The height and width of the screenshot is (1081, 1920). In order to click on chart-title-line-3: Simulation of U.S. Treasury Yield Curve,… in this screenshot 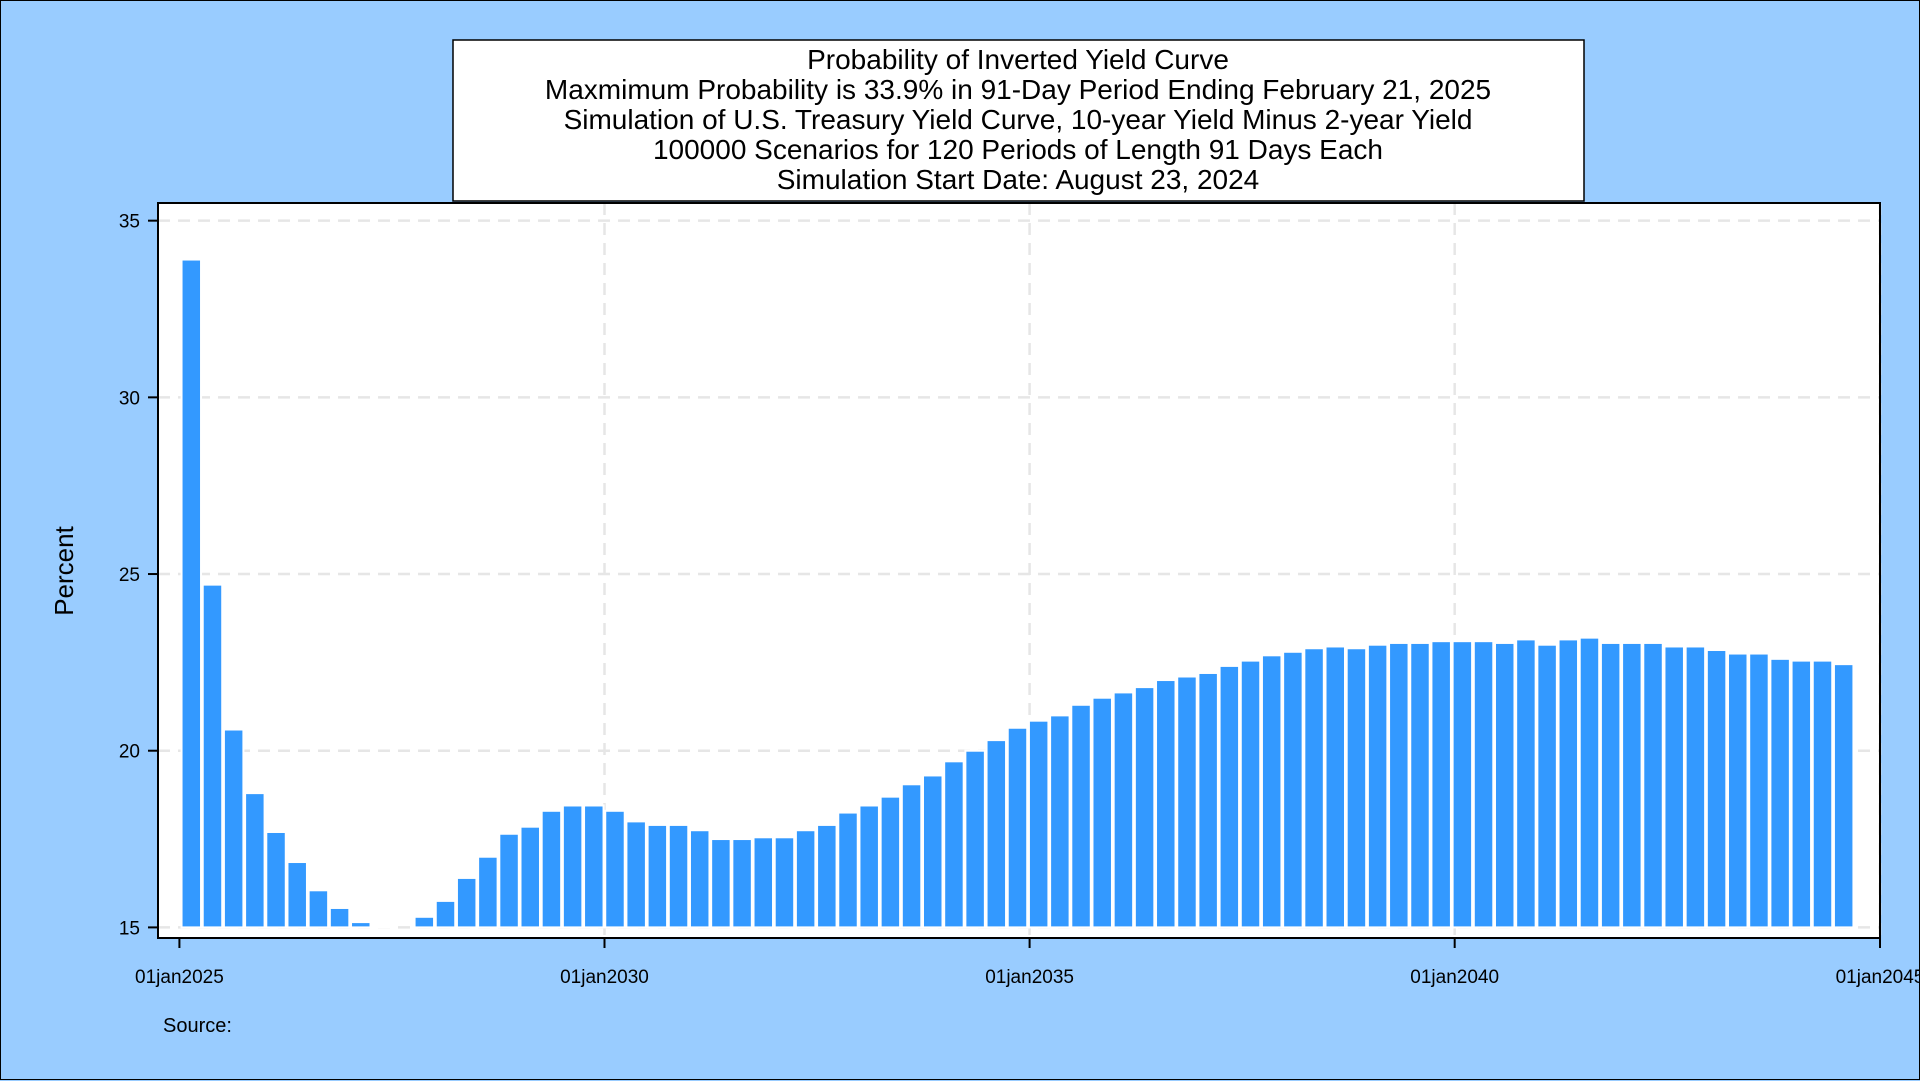, I will do `click(1018, 119)`.